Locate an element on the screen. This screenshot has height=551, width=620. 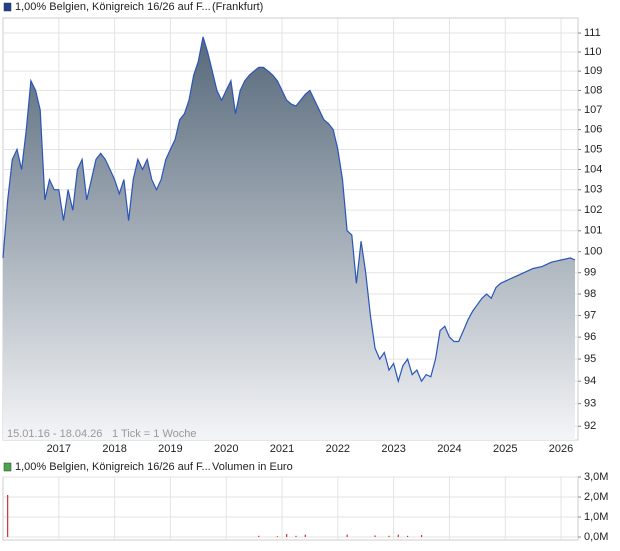
x-tick-label: 2017 is located at coordinates (59, 449).